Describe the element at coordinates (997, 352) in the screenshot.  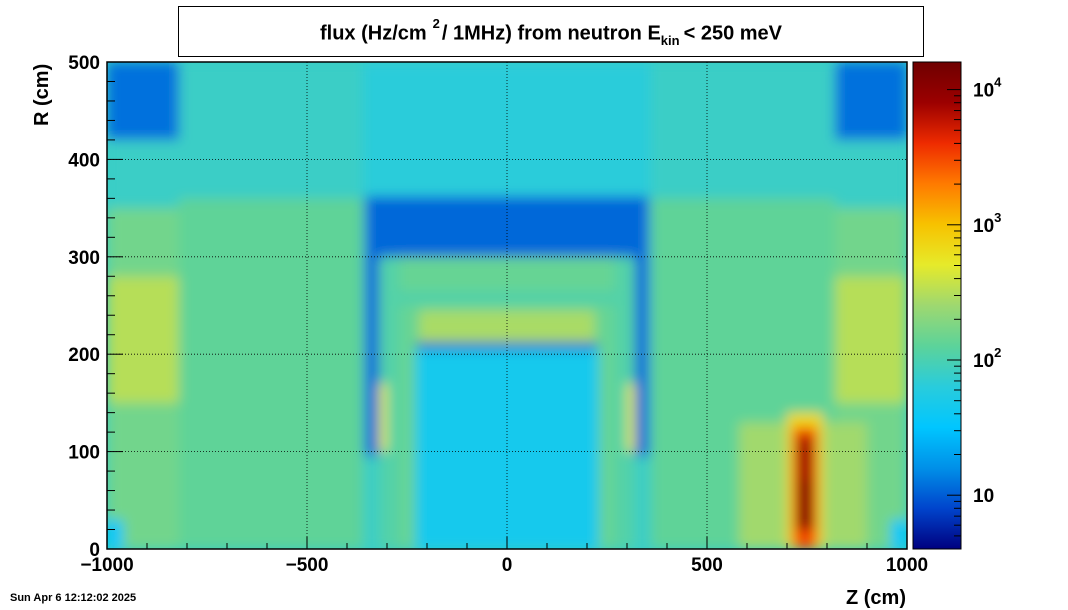
I see `colorbar-tick-exponent: 2` at that location.